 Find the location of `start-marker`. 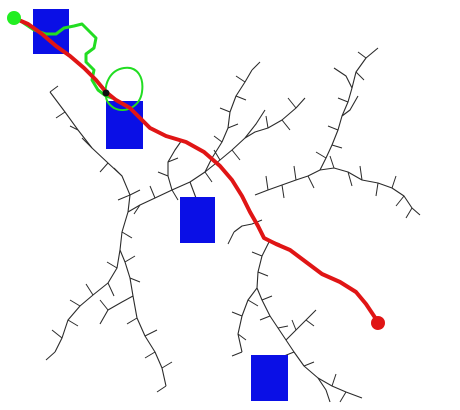

start-marker is located at coordinates (14, 18).